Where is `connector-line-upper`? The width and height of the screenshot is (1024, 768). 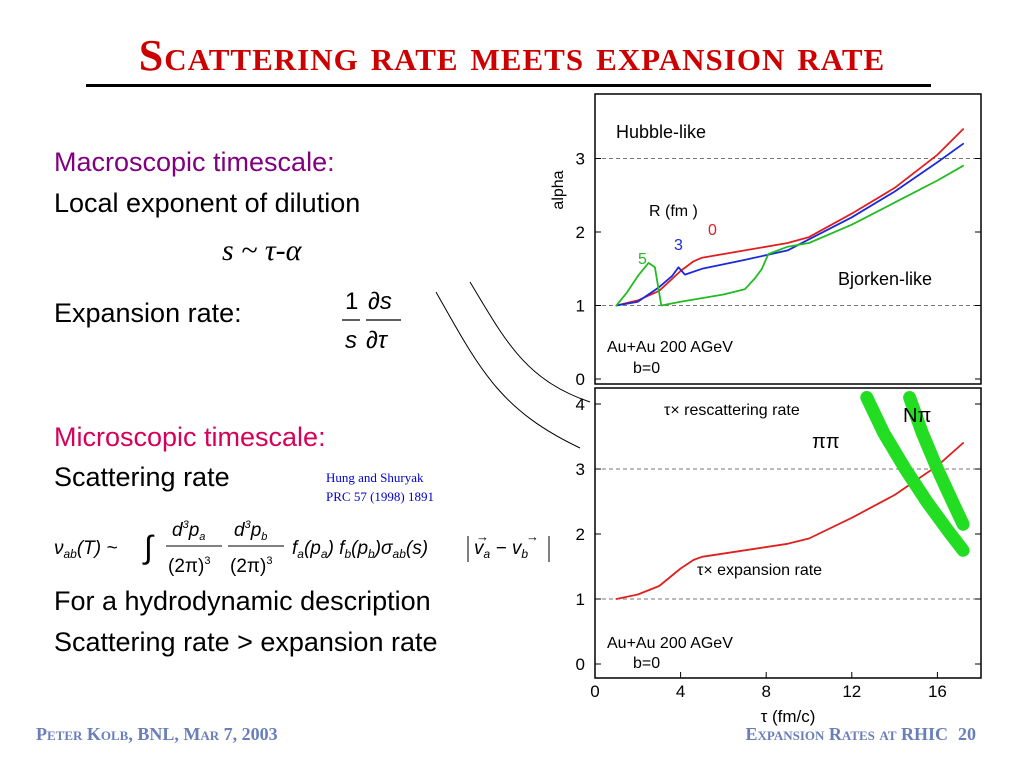 connector-line-upper is located at coordinates (530, 342).